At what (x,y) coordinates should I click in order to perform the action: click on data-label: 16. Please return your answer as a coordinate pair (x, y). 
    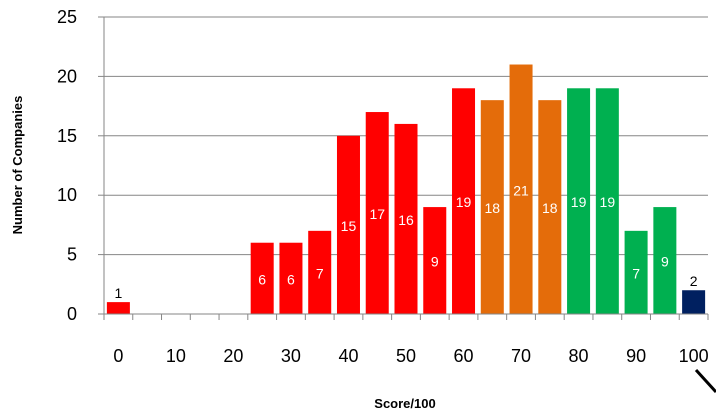
    Looking at the image, I should click on (406, 220).